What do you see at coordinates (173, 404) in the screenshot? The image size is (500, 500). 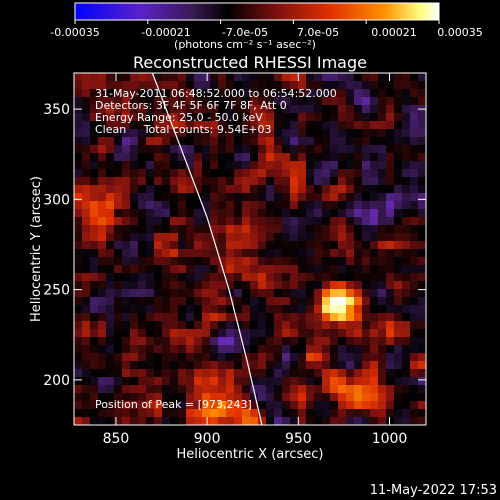 I see `annotation-peak: Position of Peak = [973,243]` at bounding box center [173, 404].